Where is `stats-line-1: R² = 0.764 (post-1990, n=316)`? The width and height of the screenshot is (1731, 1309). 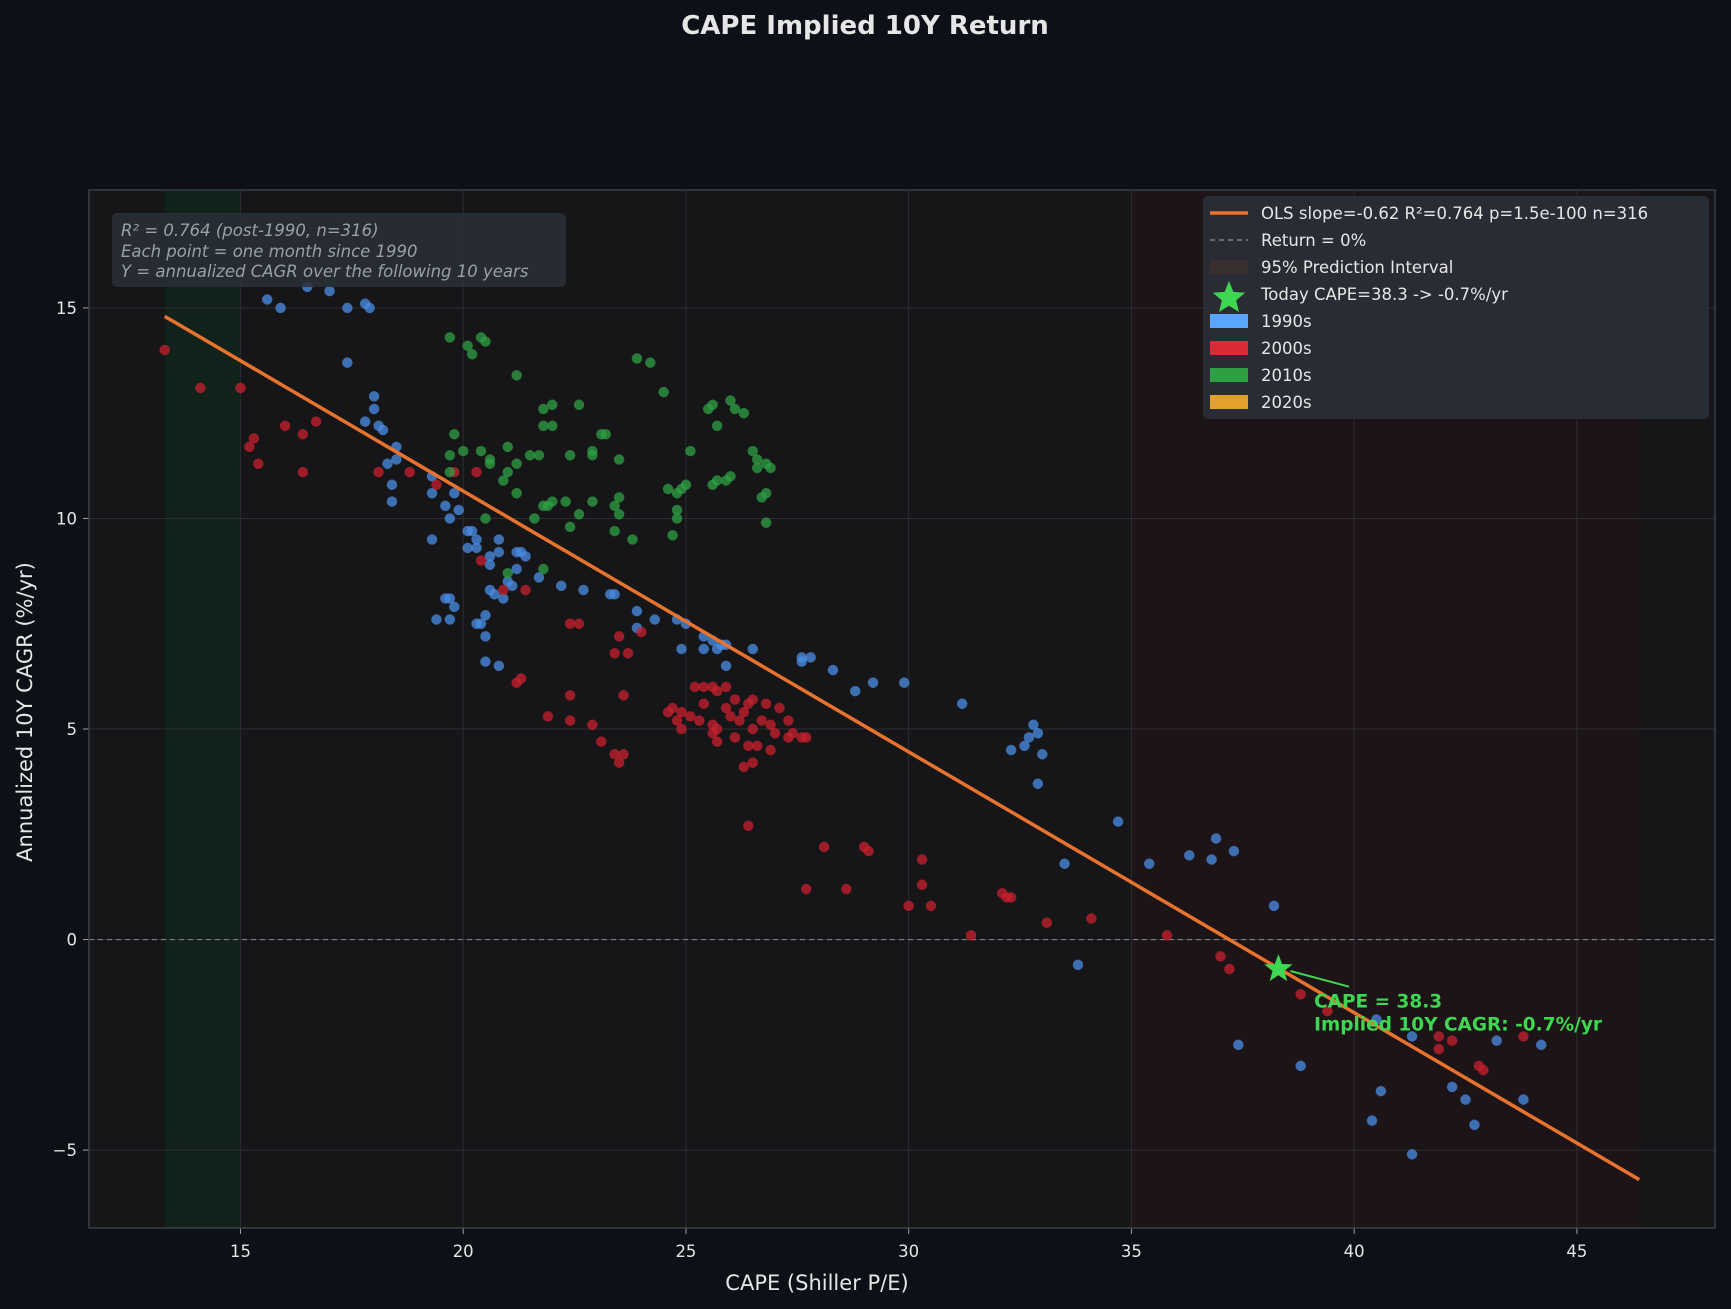 stats-line-1: R² = 0.764 (post-1990, n=316) is located at coordinates (250, 230).